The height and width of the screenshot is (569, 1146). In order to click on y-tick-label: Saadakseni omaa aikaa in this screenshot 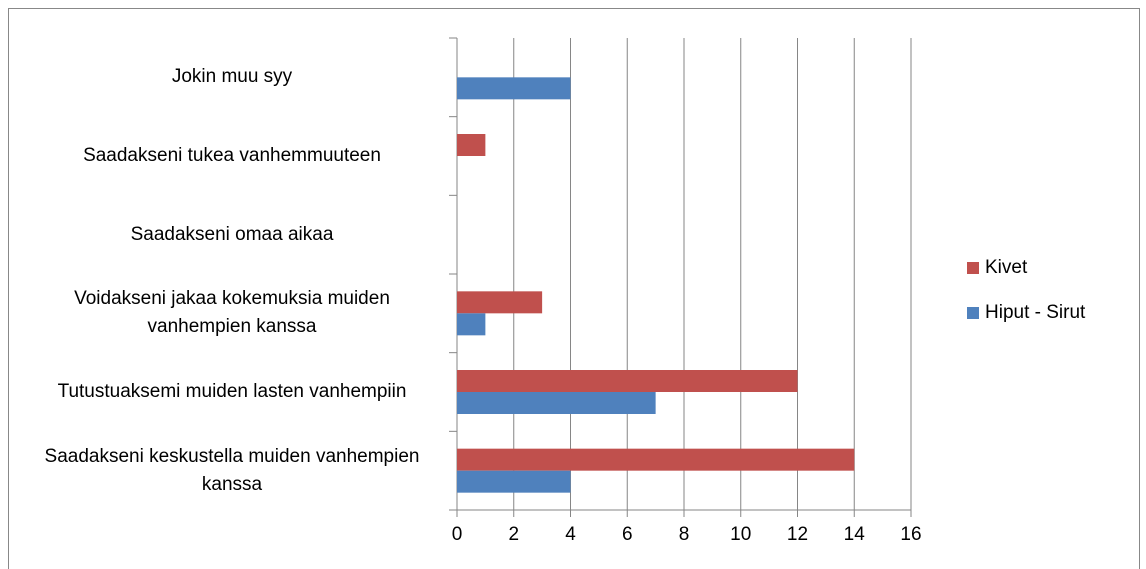, I will do `click(232, 234)`.